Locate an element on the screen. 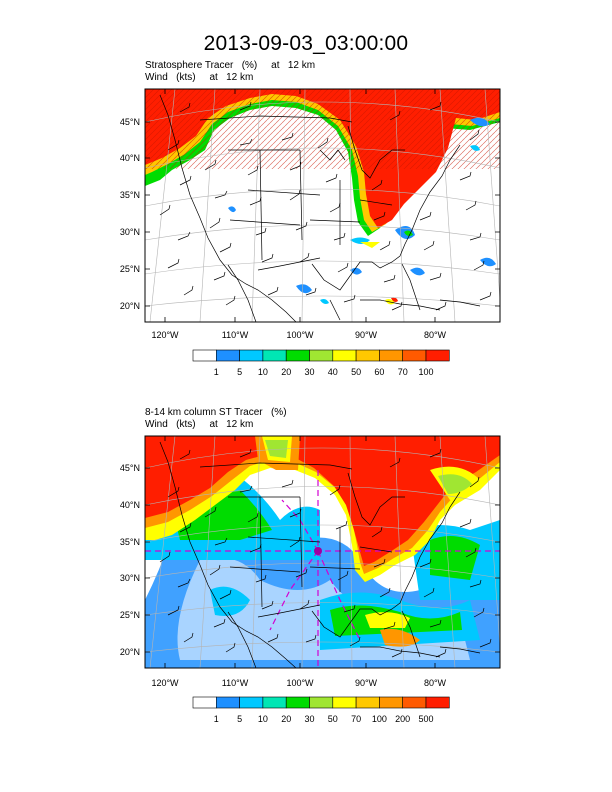 The width and height of the screenshot is (612, 792). colorbar-label: 40 is located at coordinates (333, 372).